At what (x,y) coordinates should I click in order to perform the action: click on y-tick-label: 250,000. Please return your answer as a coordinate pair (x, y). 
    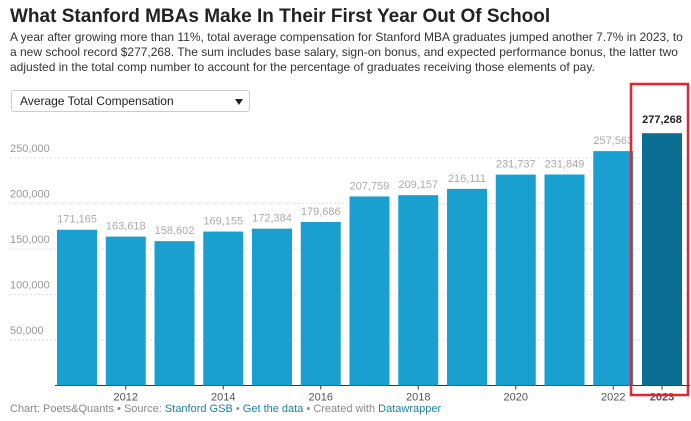
    Looking at the image, I should click on (30, 149).